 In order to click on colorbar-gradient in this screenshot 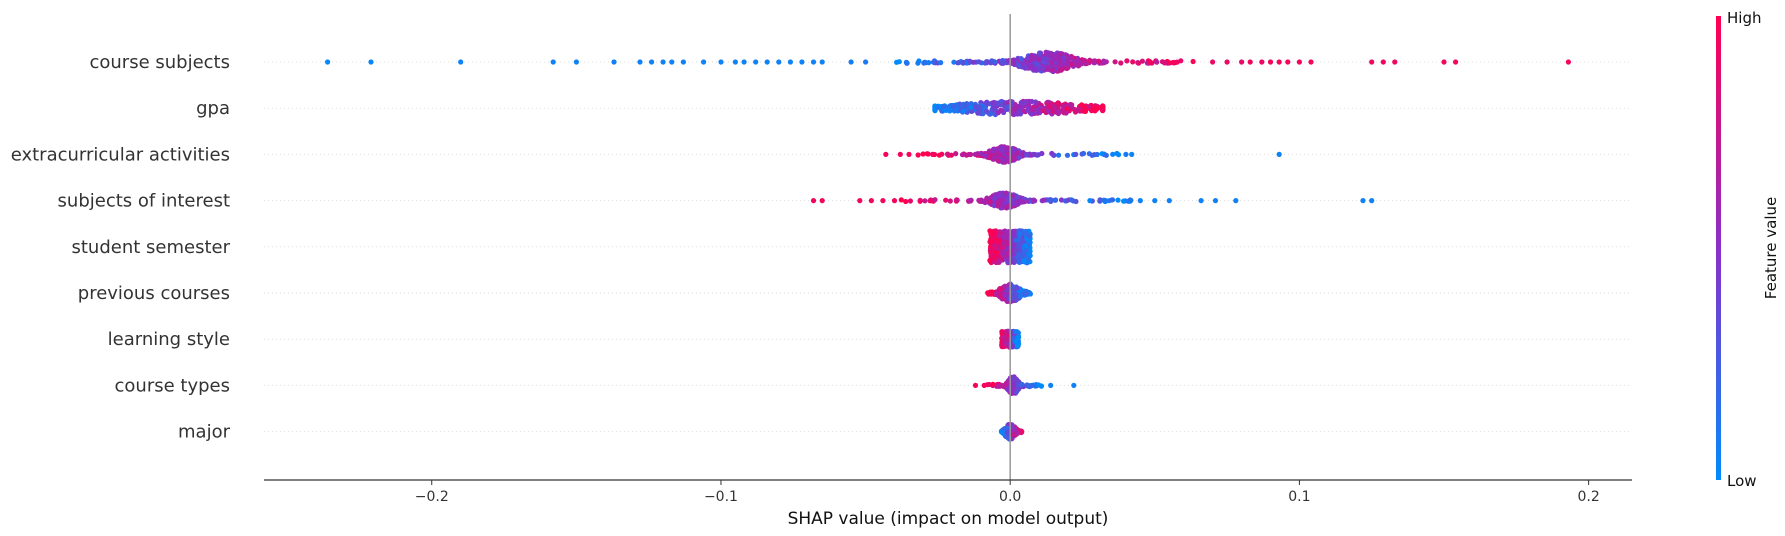, I will do `click(1718, 248)`.